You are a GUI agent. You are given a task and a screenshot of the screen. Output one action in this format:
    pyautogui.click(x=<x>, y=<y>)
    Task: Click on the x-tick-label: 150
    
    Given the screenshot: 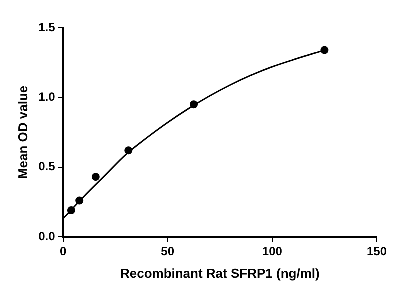 What is the action you would take?
    pyautogui.click(x=377, y=251)
    